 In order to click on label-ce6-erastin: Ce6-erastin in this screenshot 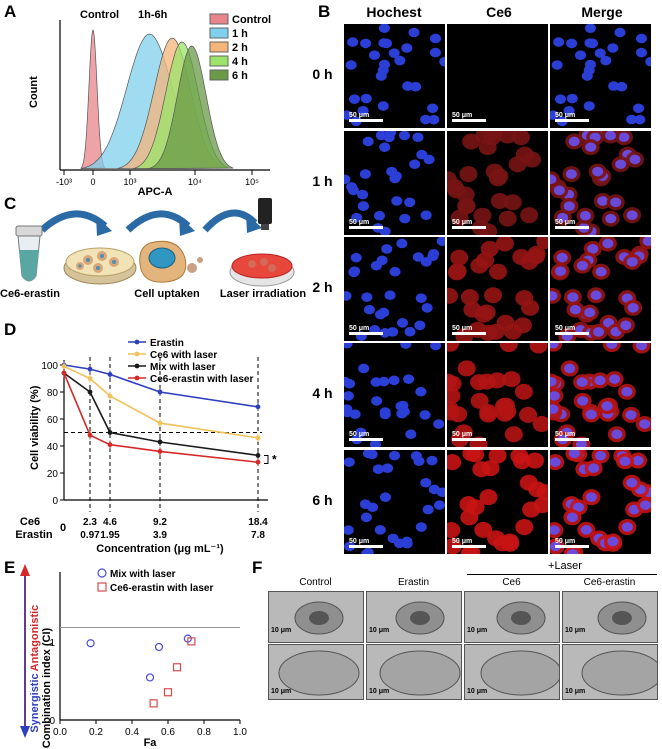, I will do `click(30, 294)`.